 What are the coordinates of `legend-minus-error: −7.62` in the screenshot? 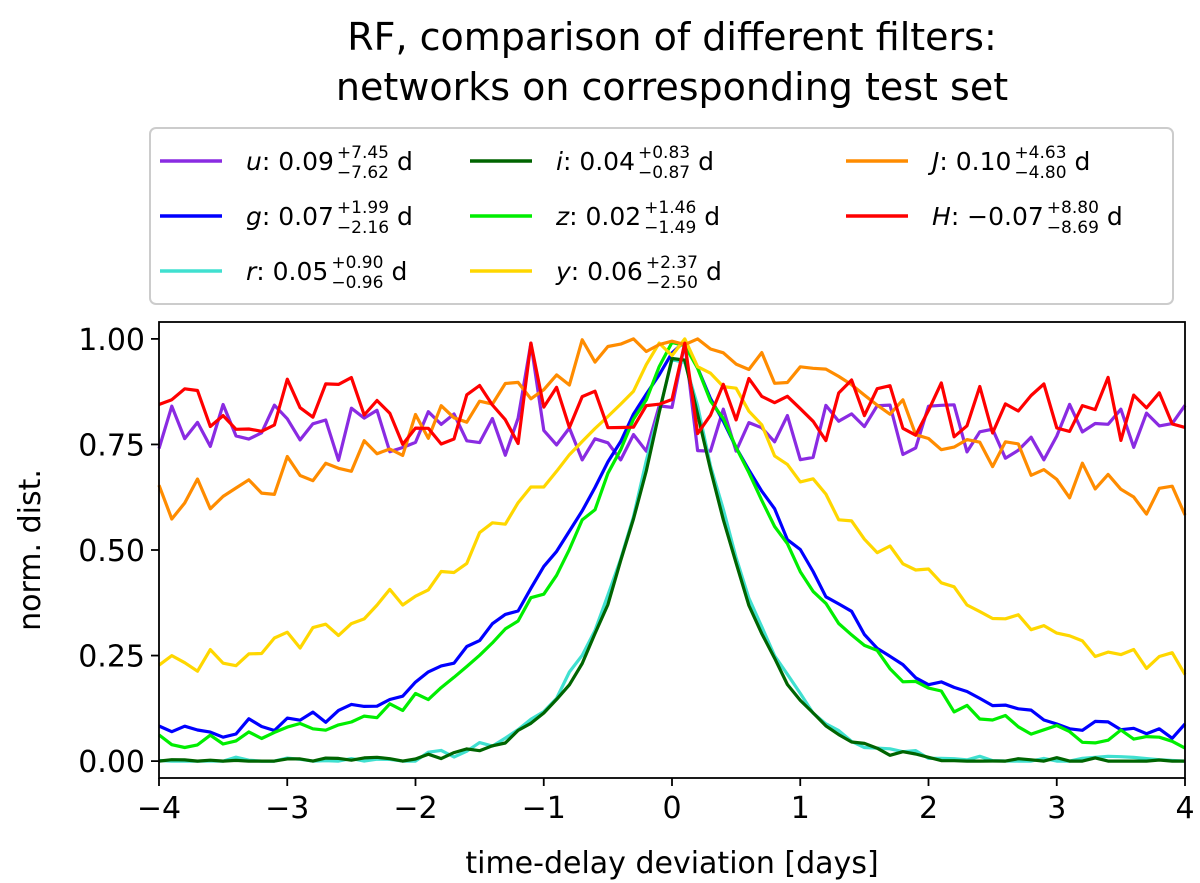 It's located at (363, 173).